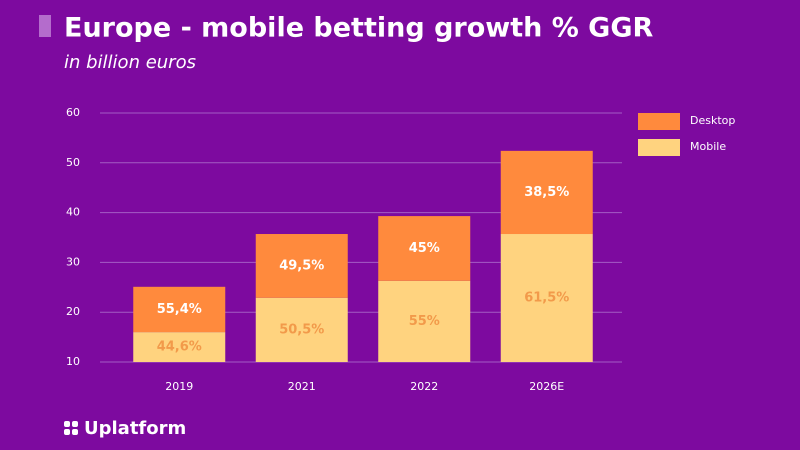  I want to click on segment-label: 38,5%, so click(546, 192).